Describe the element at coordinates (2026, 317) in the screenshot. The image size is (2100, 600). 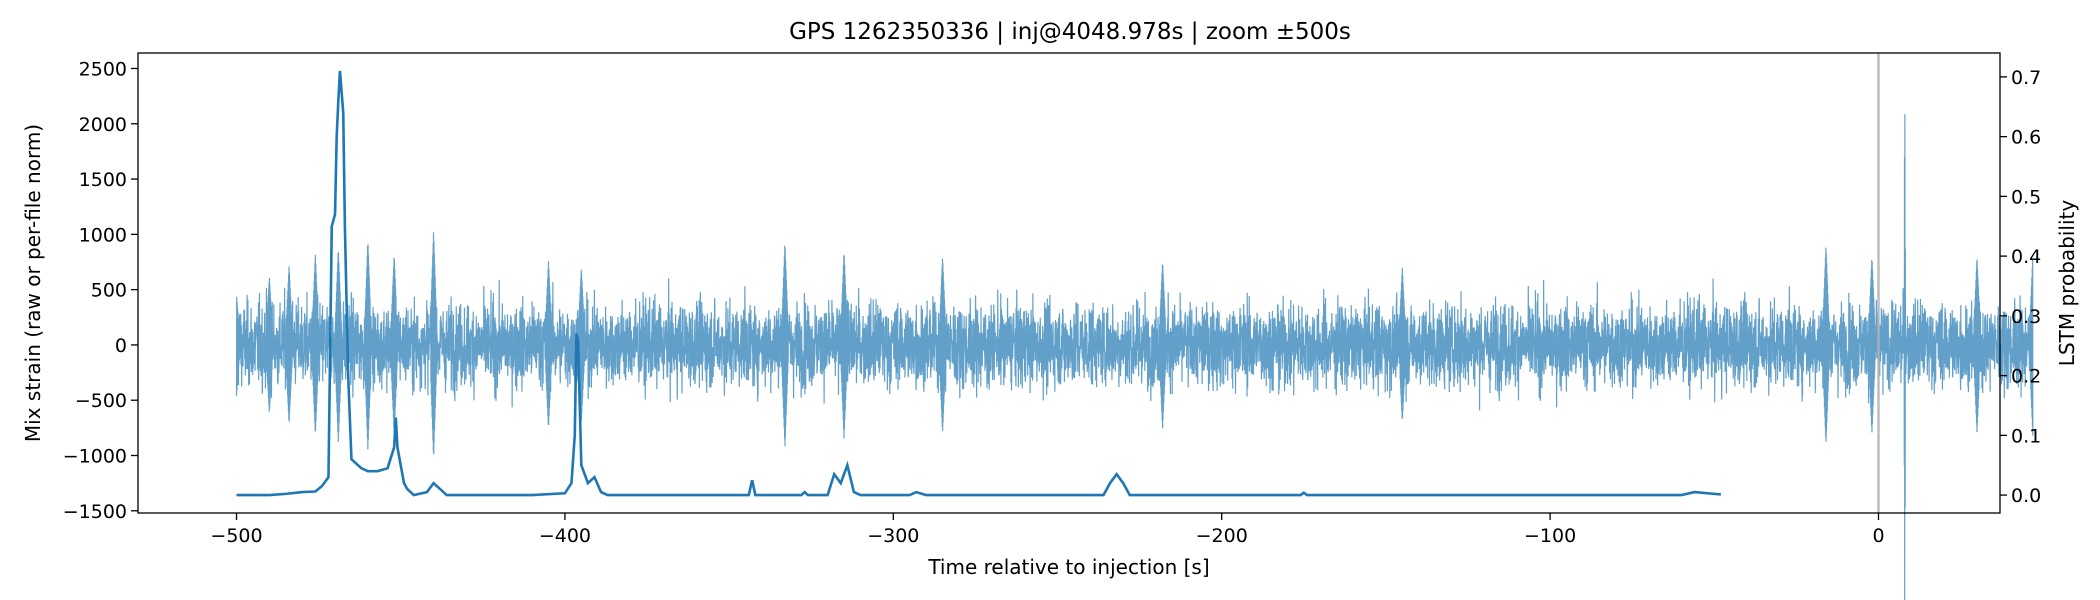
I see `y-right-tick-label: 0.3` at that location.